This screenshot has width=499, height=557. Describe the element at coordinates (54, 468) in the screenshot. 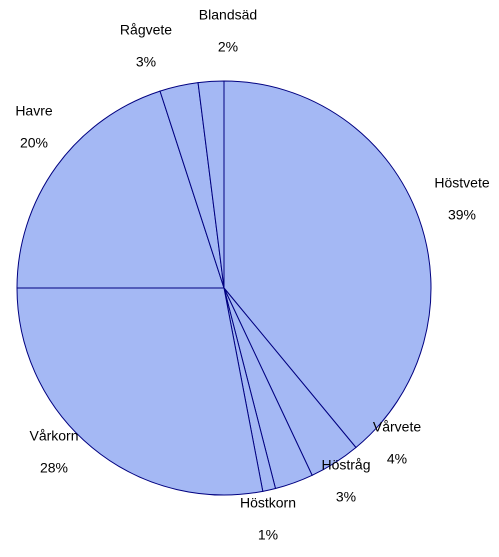

I see `slice-value-label: 28%` at that location.